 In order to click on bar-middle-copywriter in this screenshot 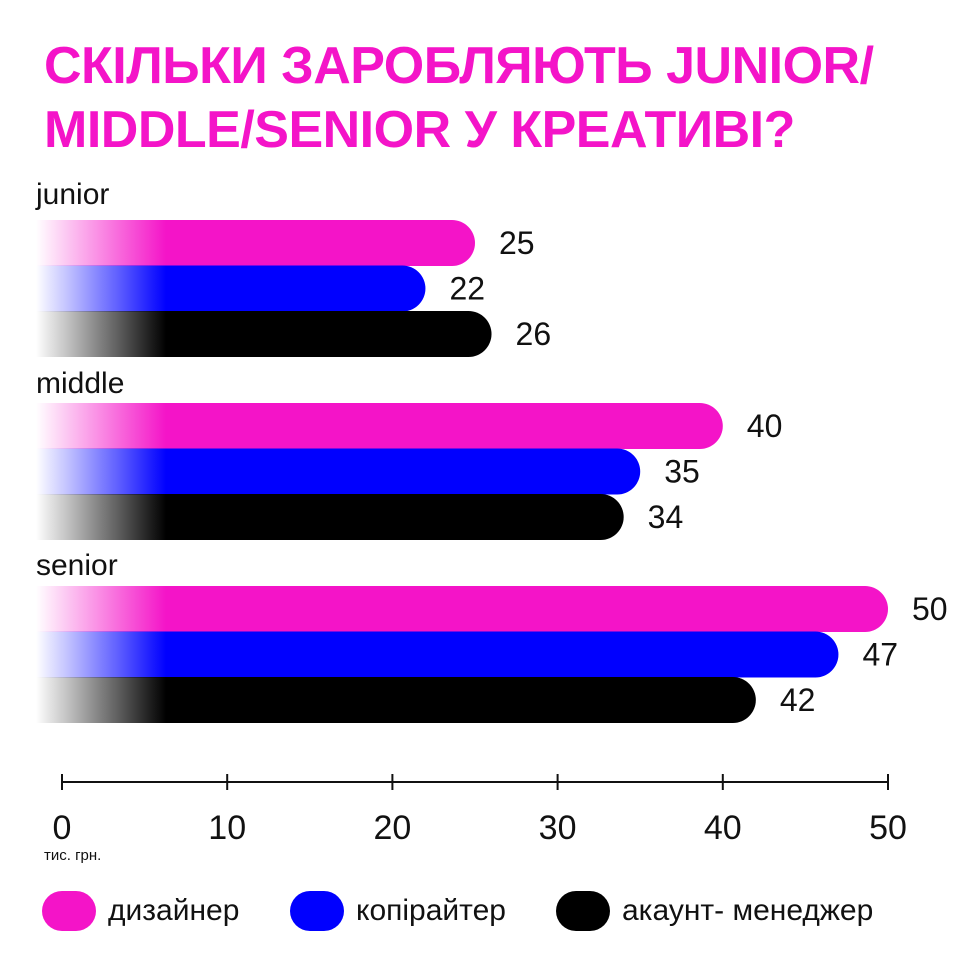, I will do `click(338, 471)`.